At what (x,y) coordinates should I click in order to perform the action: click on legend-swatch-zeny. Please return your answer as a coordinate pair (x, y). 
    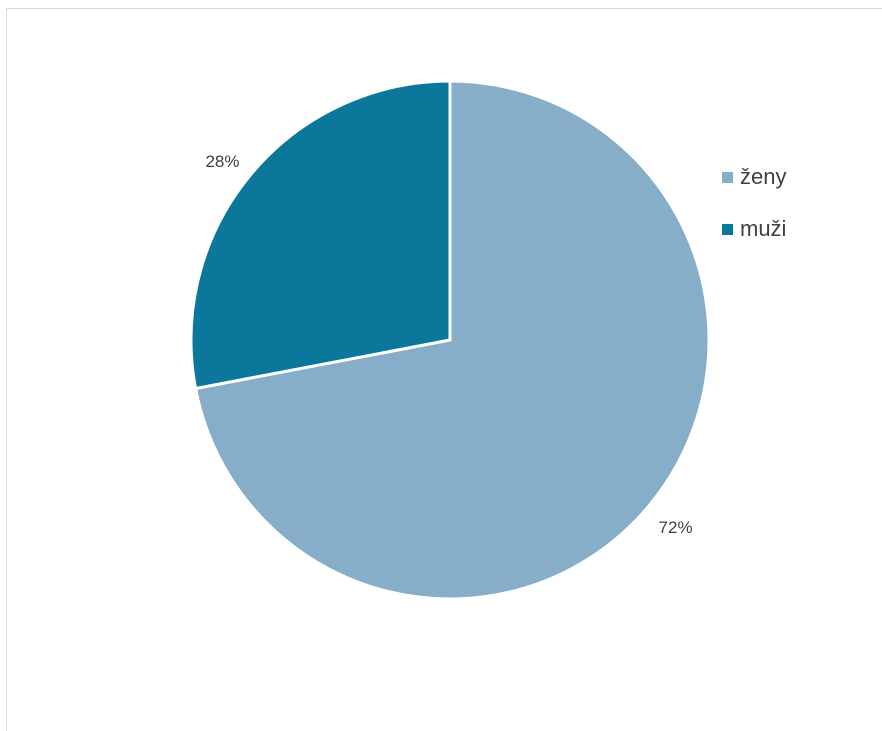
    Looking at the image, I should click on (727, 177).